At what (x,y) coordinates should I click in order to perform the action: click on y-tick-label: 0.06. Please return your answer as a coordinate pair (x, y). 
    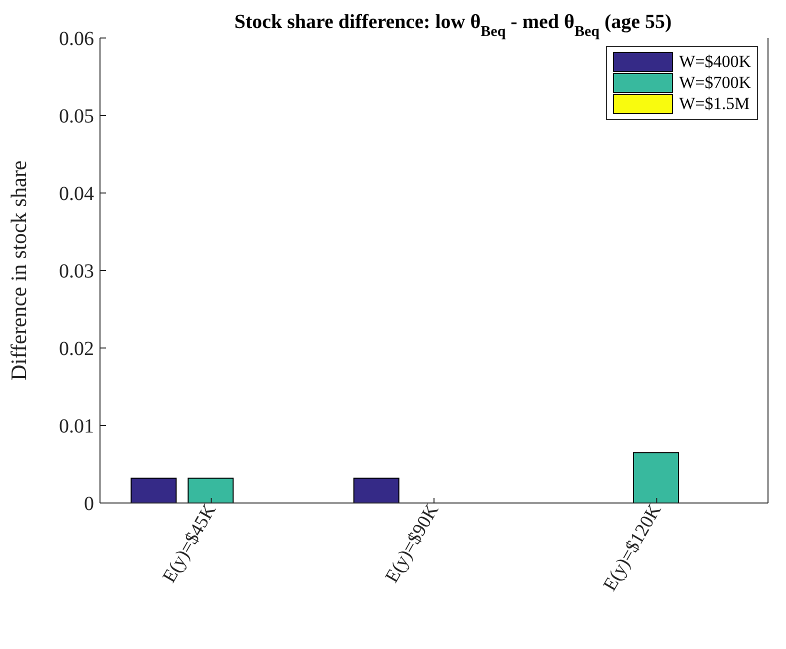
    Looking at the image, I should click on (76, 39).